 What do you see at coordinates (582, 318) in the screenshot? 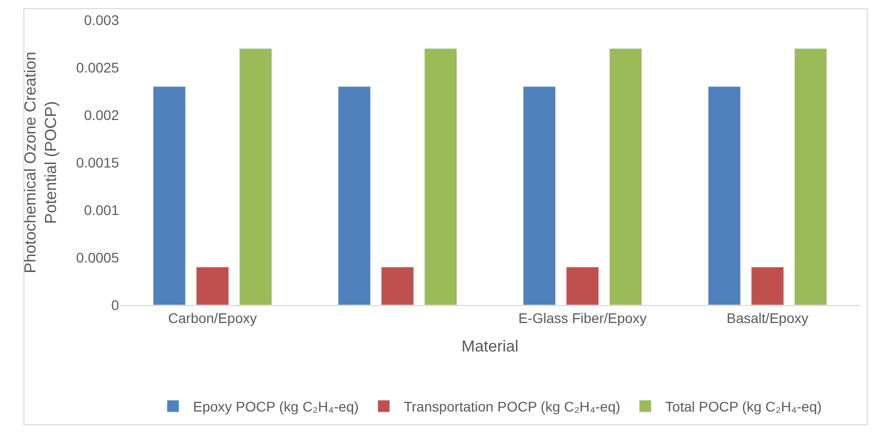
I see `x-tick-label: E-Glass Fiber/Epoxy` at bounding box center [582, 318].